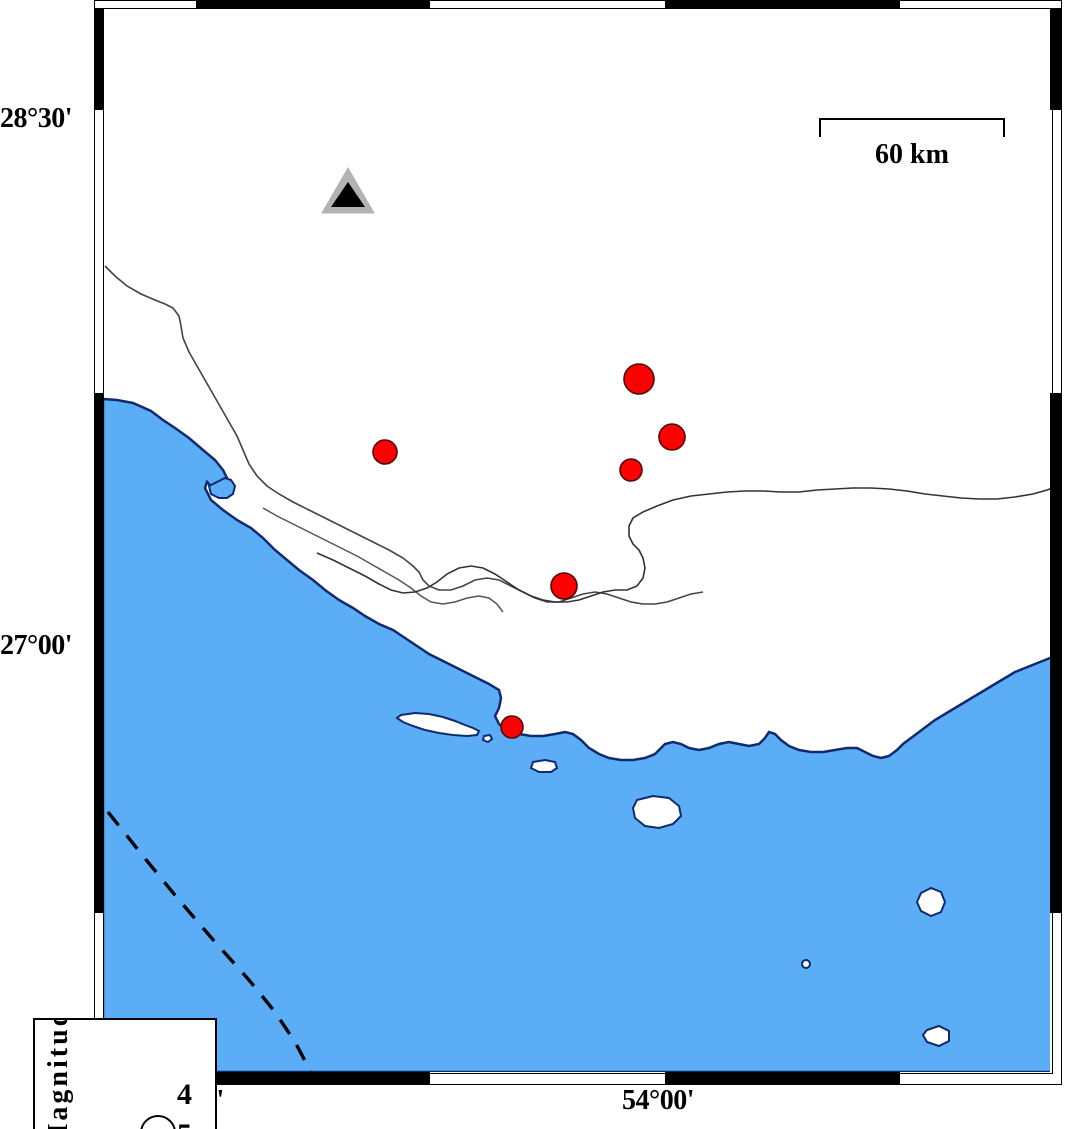 The image size is (1066, 1129). What do you see at coordinates (820, 127) in the screenshot?
I see `scale-bar-tick-left` at bounding box center [820, 127].